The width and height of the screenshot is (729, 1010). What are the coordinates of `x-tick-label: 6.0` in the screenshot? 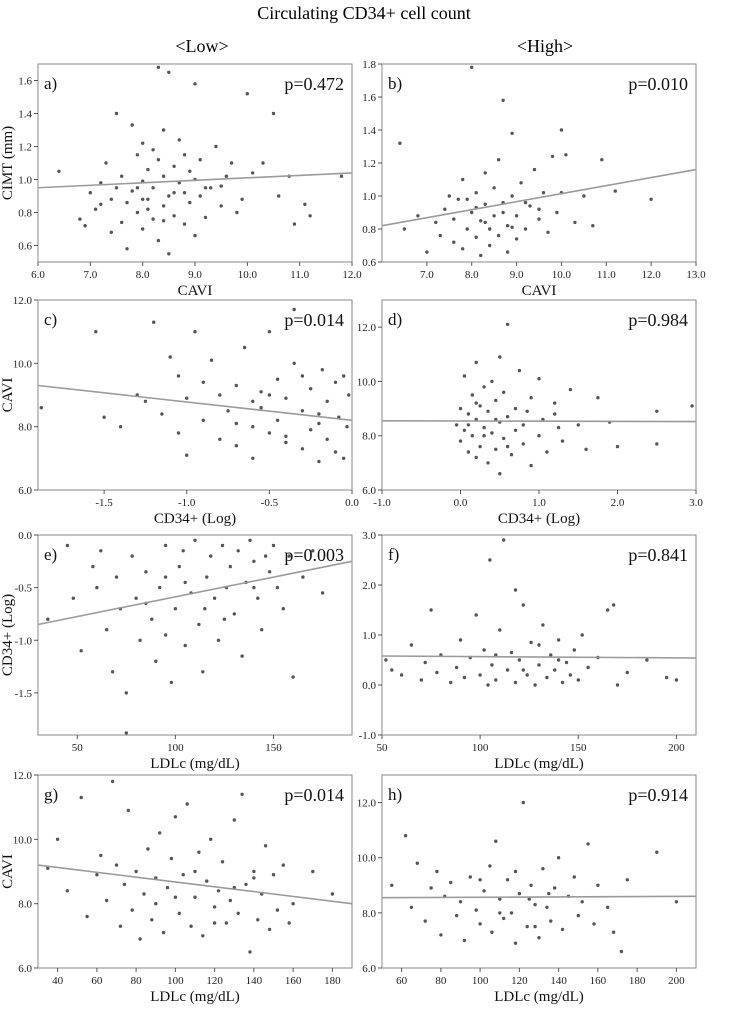 It's located at (38, 275).